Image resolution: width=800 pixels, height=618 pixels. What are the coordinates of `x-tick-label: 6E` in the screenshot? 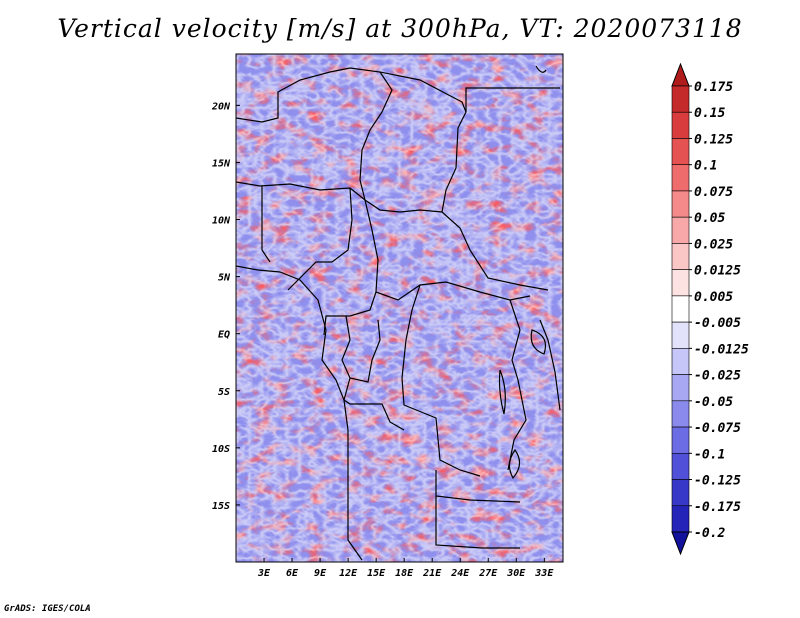 It's located at (292, 573).